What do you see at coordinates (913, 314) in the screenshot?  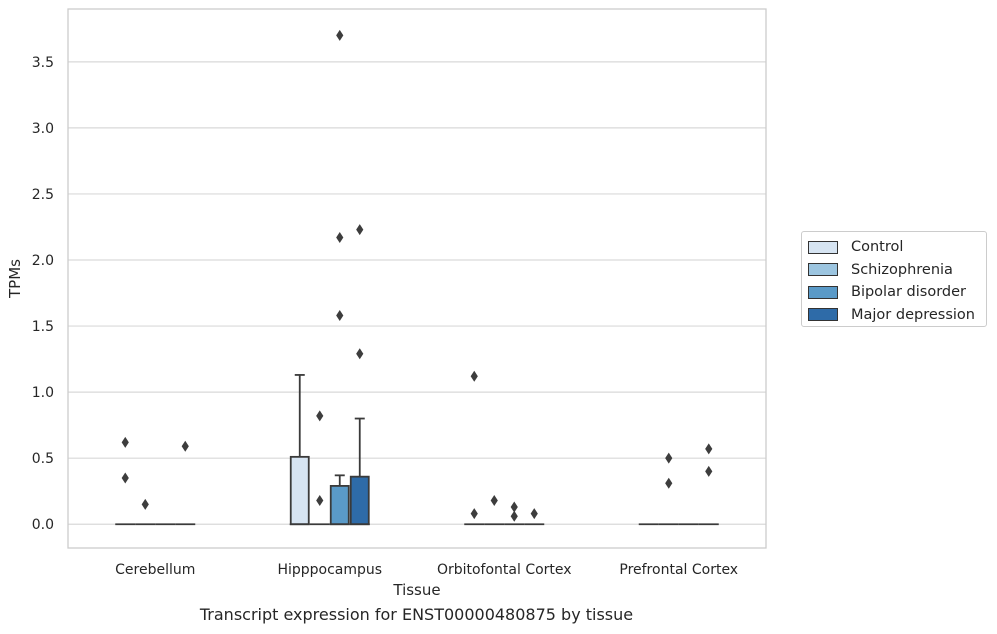 I see `legend-label: Major depression` at bounding box center [913, 314].